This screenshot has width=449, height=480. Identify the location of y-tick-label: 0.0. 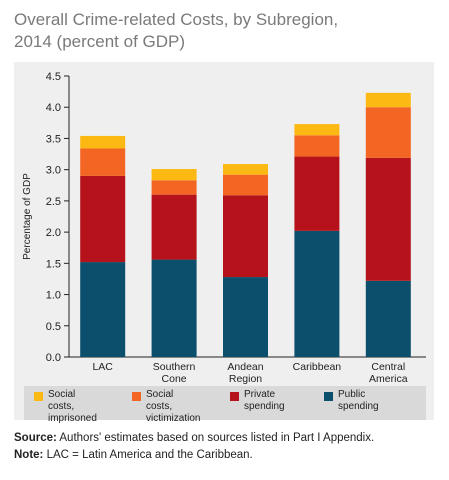
(53, 358).